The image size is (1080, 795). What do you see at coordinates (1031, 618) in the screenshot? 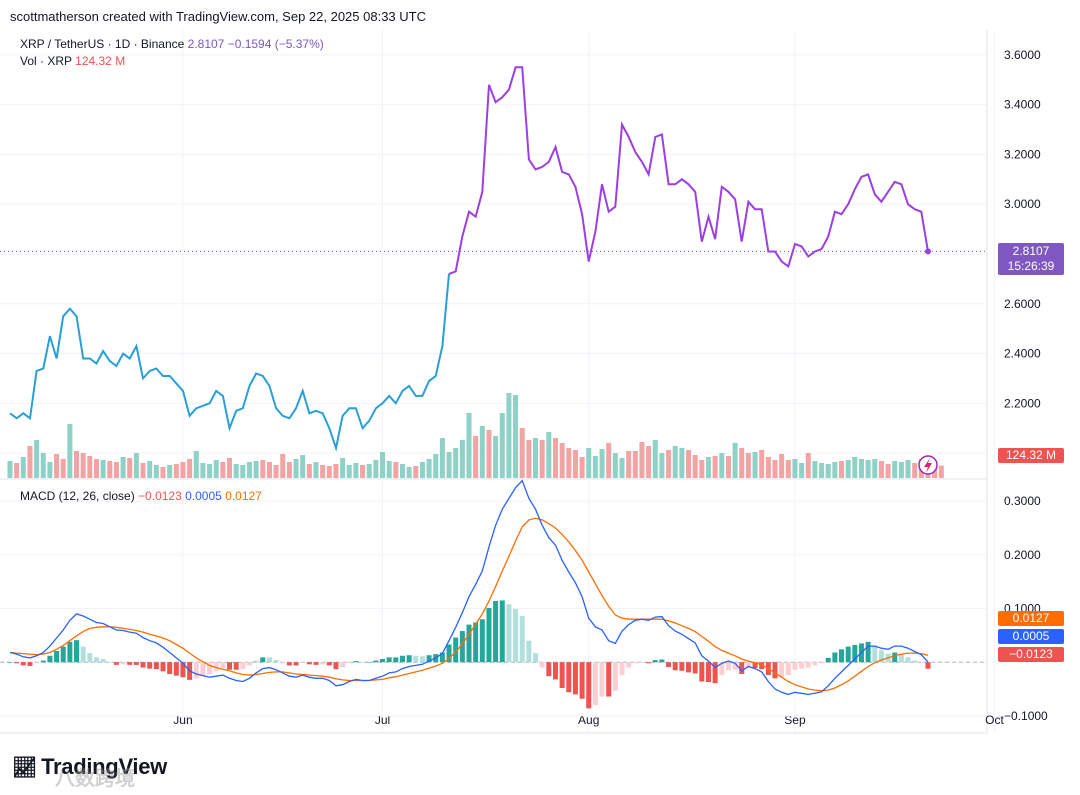
I see `signal-tag: 0.0127` at bounding box center [1031, 618].